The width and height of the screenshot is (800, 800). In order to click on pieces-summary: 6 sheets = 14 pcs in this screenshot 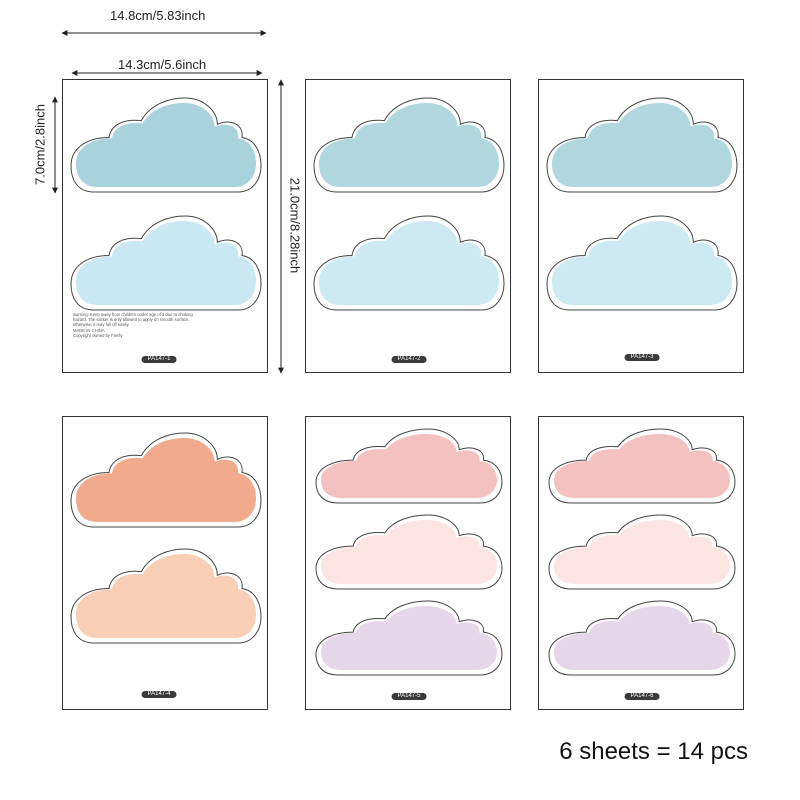, I will do `click(653, 751)`.